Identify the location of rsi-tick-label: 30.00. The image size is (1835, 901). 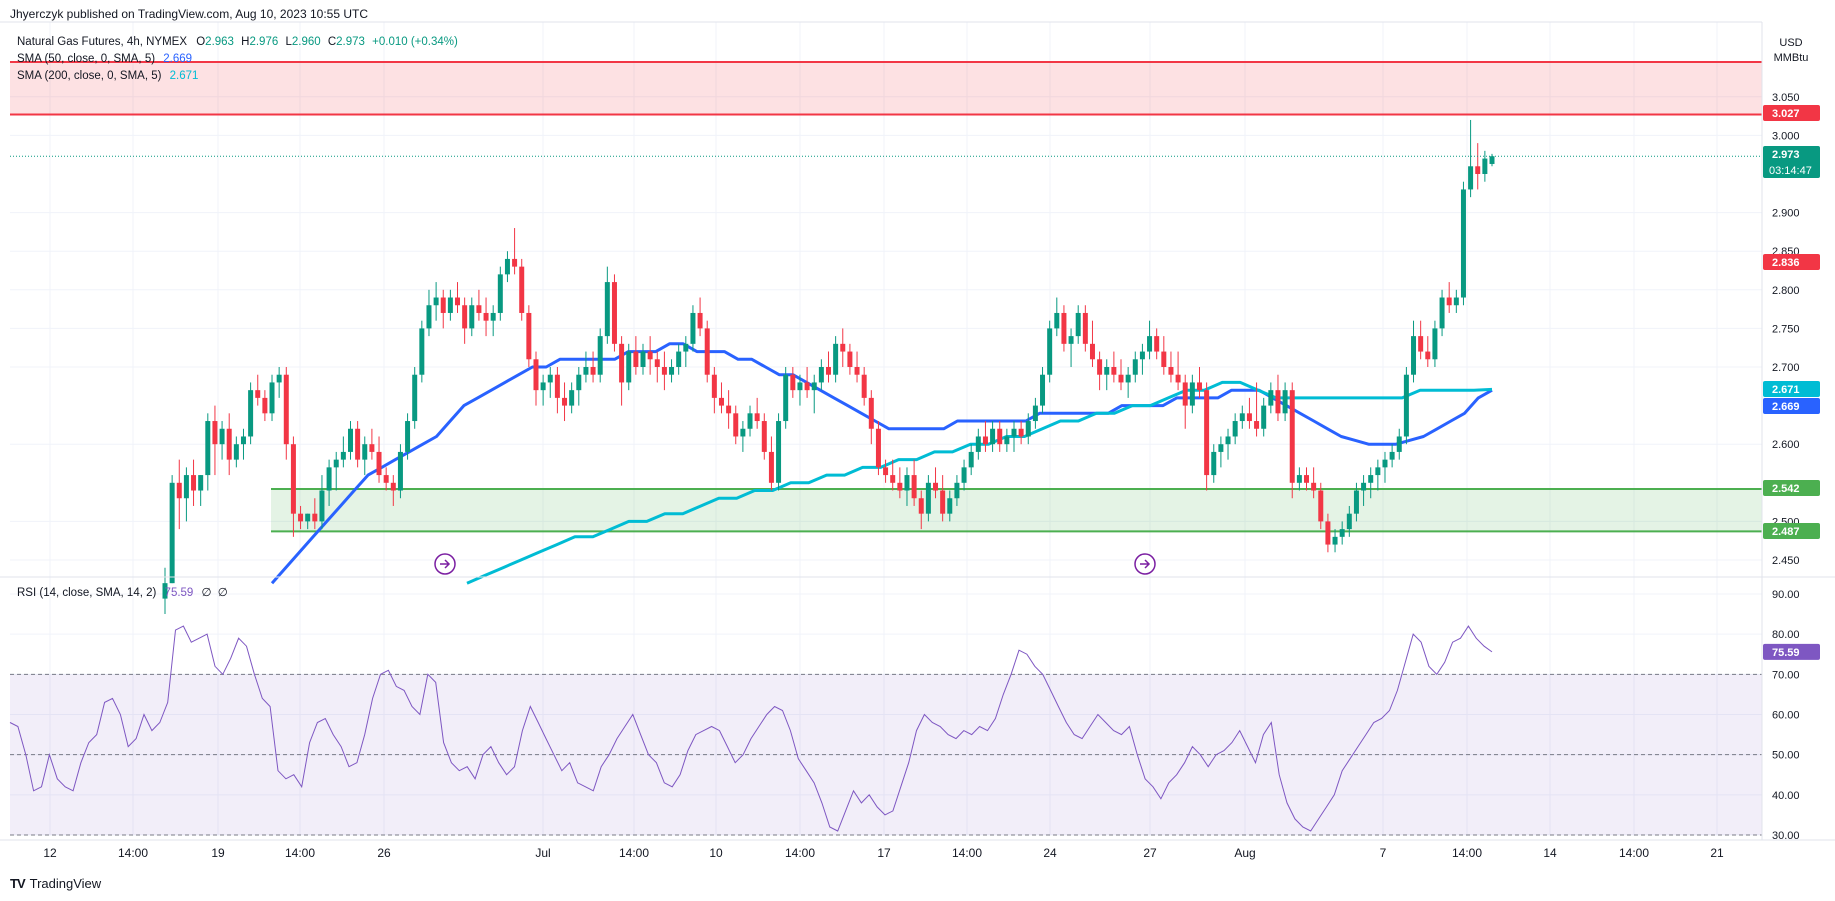
(1786, 836).